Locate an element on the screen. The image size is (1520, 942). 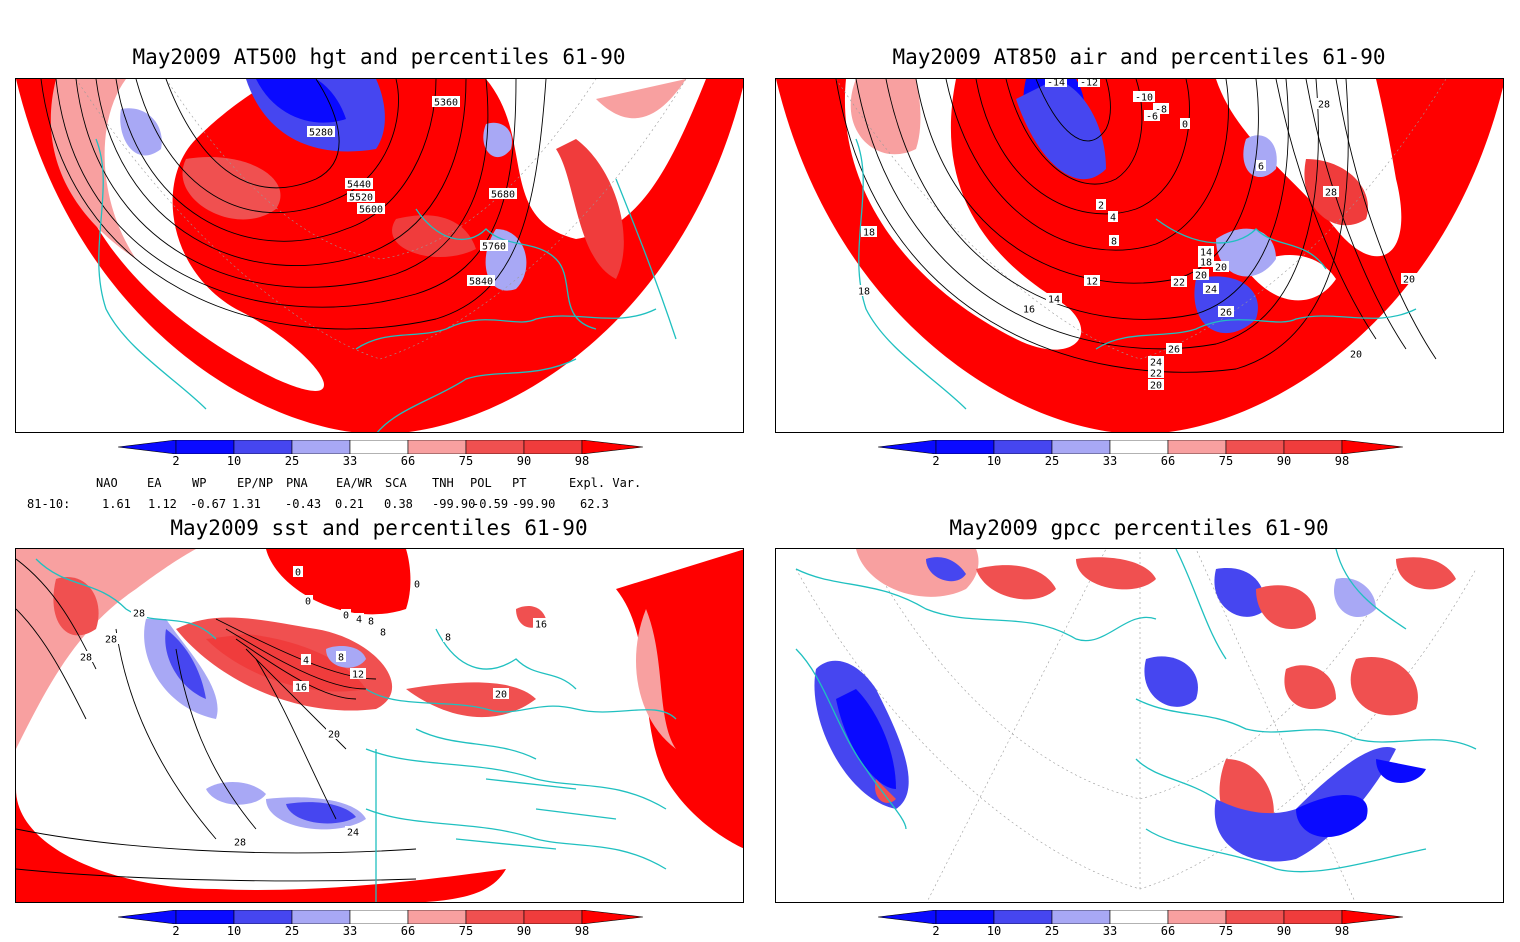
index-value-8: -0.59 is located at coordinates (490, 504).